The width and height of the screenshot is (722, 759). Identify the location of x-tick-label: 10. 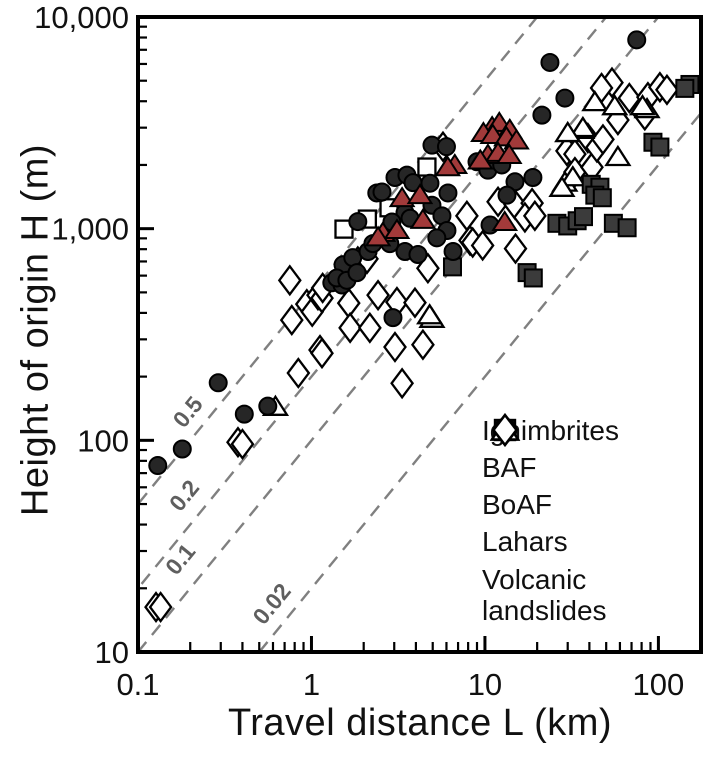
(485, 684).